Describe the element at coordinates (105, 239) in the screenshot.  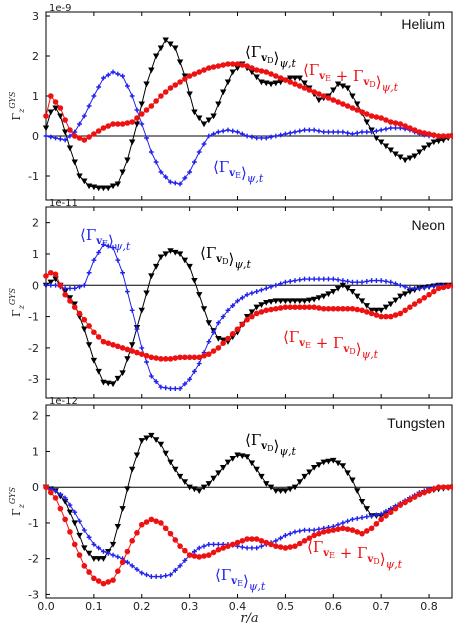
I see `series-annotation: ⟨ΓvE⟩ψ,t` at that location.